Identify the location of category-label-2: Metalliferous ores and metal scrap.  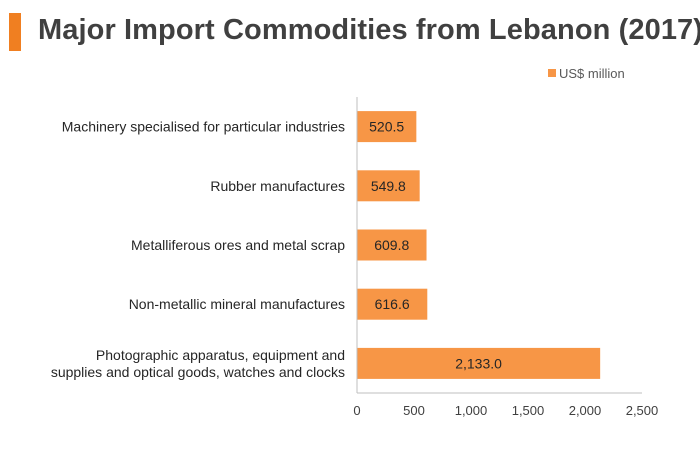
(238, 245).